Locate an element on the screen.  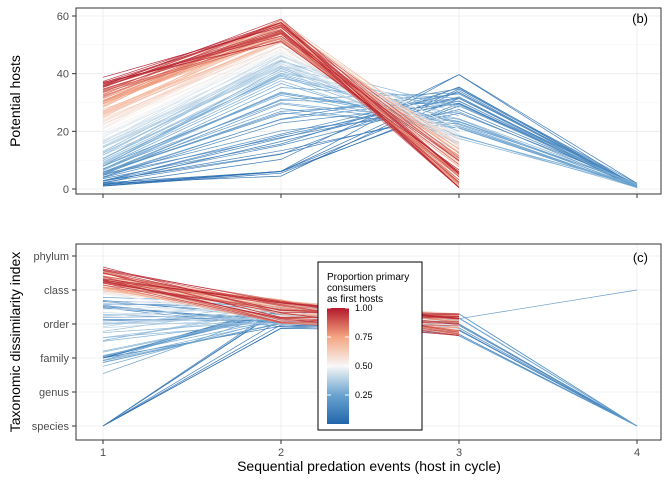
top-y-axis-title: Potential hosts is located at coordinates (15, 101).